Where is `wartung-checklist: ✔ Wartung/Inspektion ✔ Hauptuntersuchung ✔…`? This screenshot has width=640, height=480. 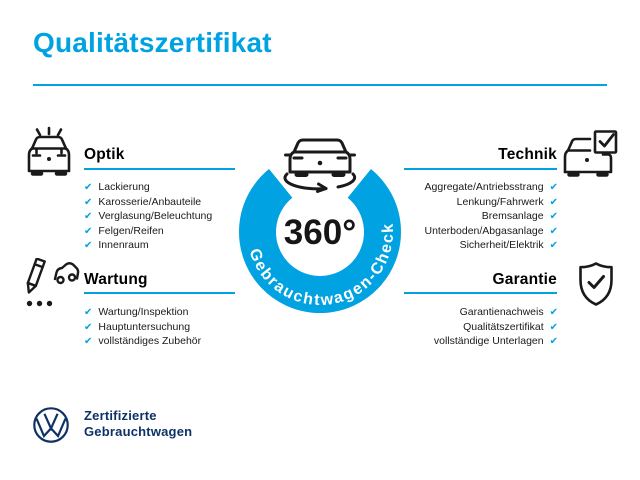
wartung-checklist: ✔ Wartung/Inspektion ✔ Hauptuntersuchung ✔… is located at coordinates (142, 327).